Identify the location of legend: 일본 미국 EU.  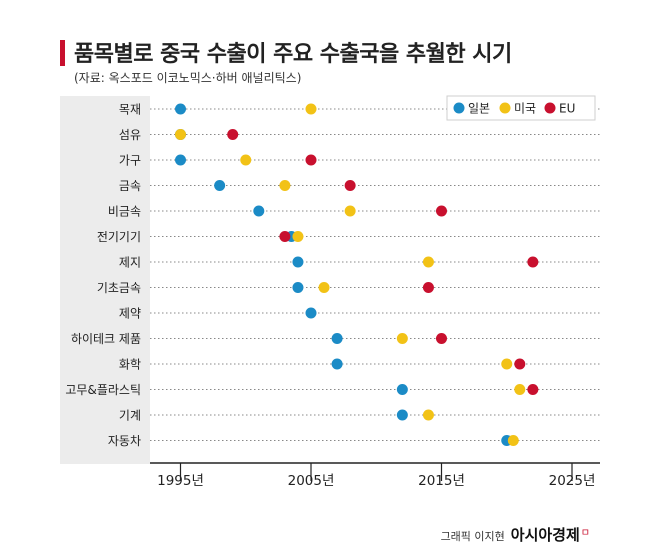
(521, 108).